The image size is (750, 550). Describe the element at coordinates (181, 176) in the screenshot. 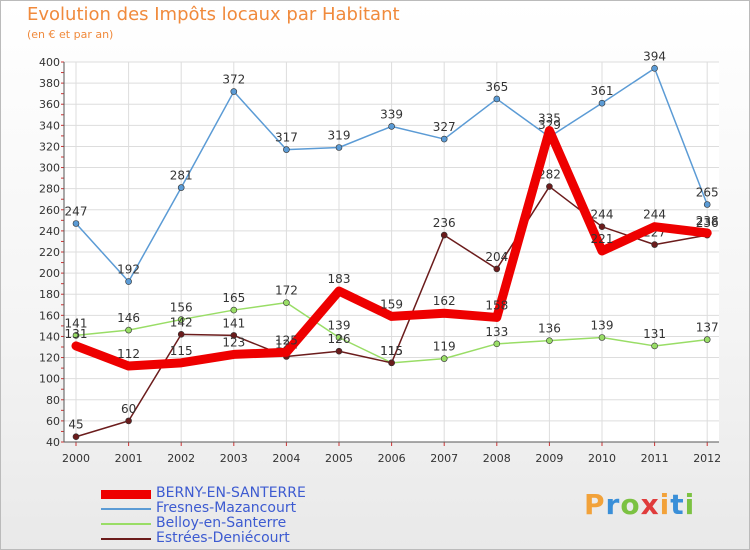

I see `data-label: 281` at that location.